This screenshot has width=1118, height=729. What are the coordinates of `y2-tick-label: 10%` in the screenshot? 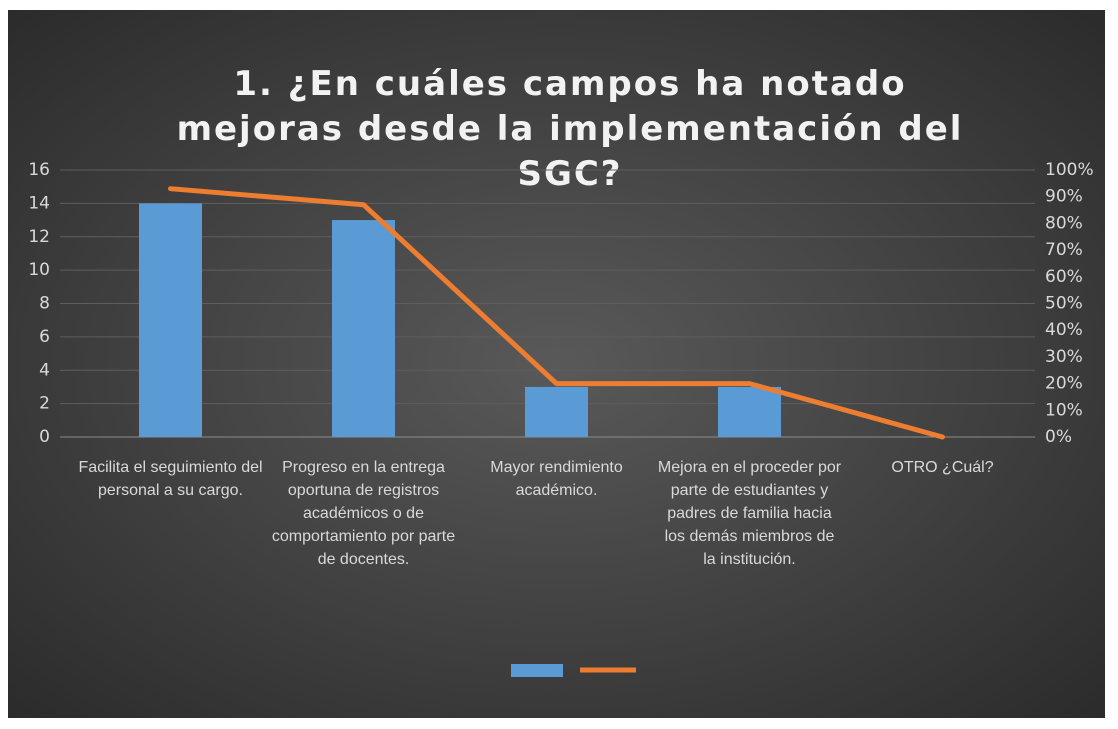 It's located at (1064, 410).